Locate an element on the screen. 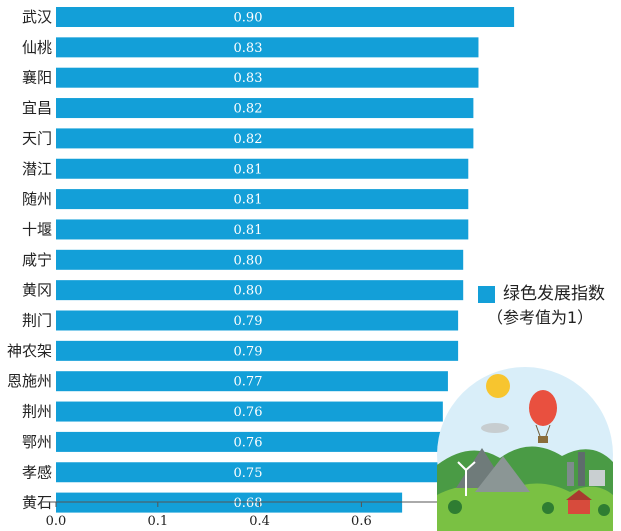 Image resolution: width=621 pixels, height=531 pixels. bar-value-label: 0.75 is located at coordinates (248, 473).